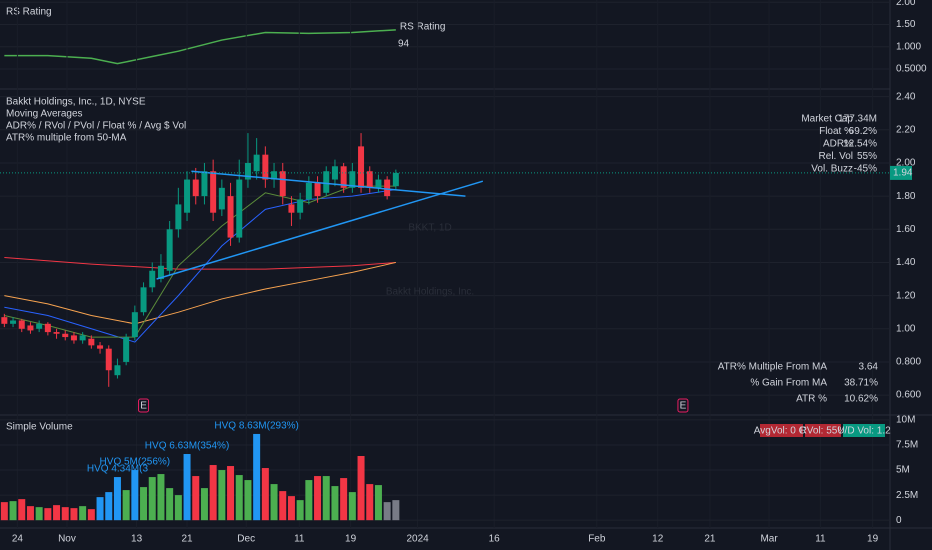  Describe the element at coordinates (867, 156) in the screenshot. I see `stat-value: 55%` at that location.